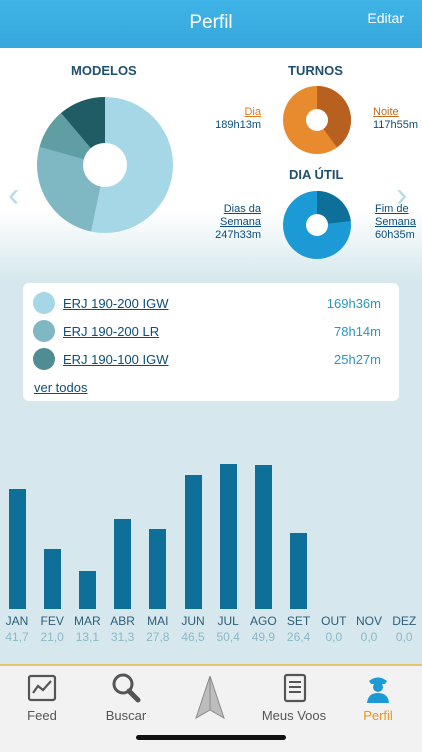 The width and height of the screenshot is (422, 752). Describe the element at coordinates (42, 688) in the screenshot. I see `chart-icon` at that location.